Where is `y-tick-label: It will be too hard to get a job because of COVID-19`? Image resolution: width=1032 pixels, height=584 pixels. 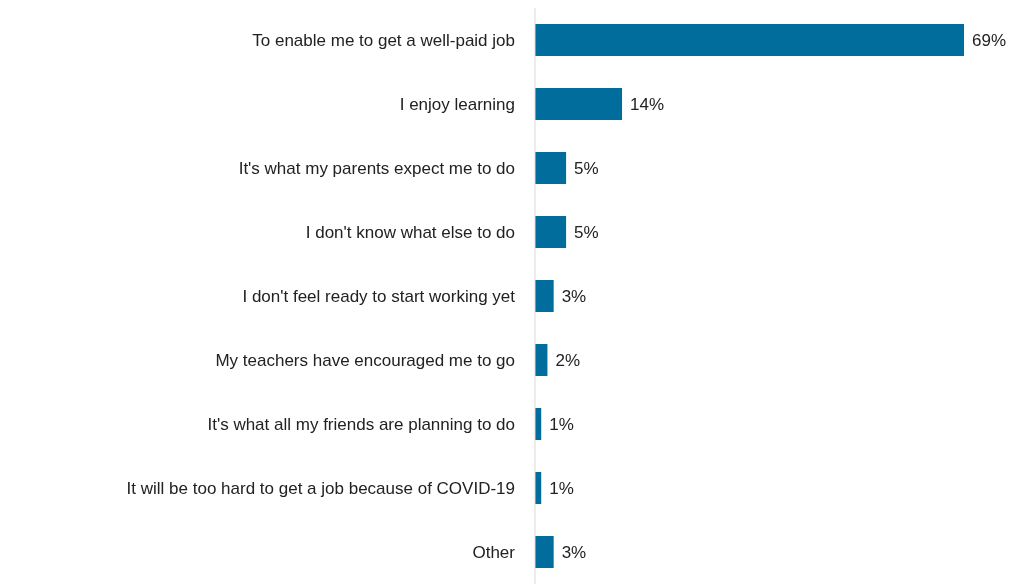 y-tick-label: It will be too hard to get a job because of COVID-19 is located at coordinates (320, 489).